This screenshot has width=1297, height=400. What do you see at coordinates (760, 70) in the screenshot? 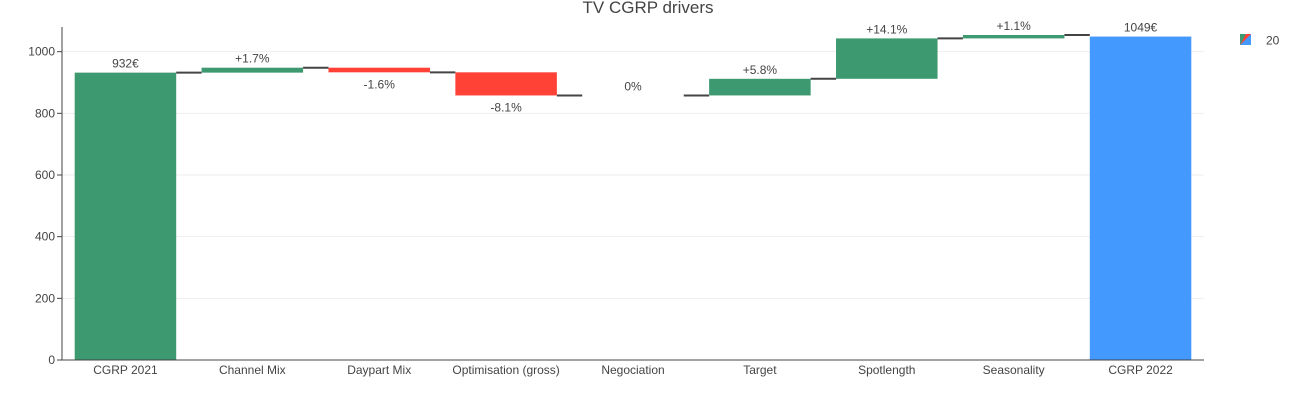
I see `bar-data-label: +5.8%` at bounding box center [760, 70].